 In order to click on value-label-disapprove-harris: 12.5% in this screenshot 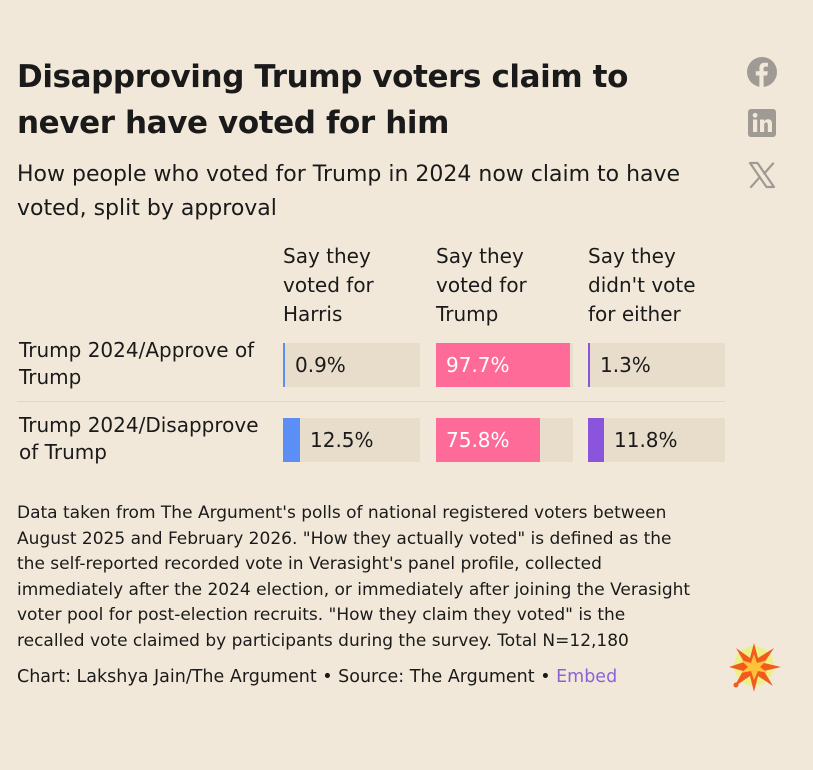, I will do `click(342, 440)`.